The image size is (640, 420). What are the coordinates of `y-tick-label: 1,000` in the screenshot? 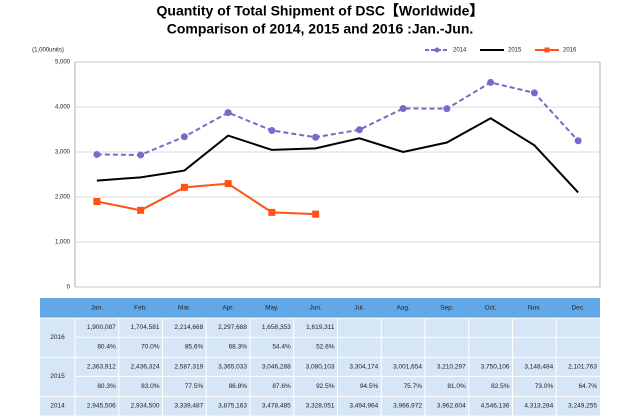 It's located at (63, 243).